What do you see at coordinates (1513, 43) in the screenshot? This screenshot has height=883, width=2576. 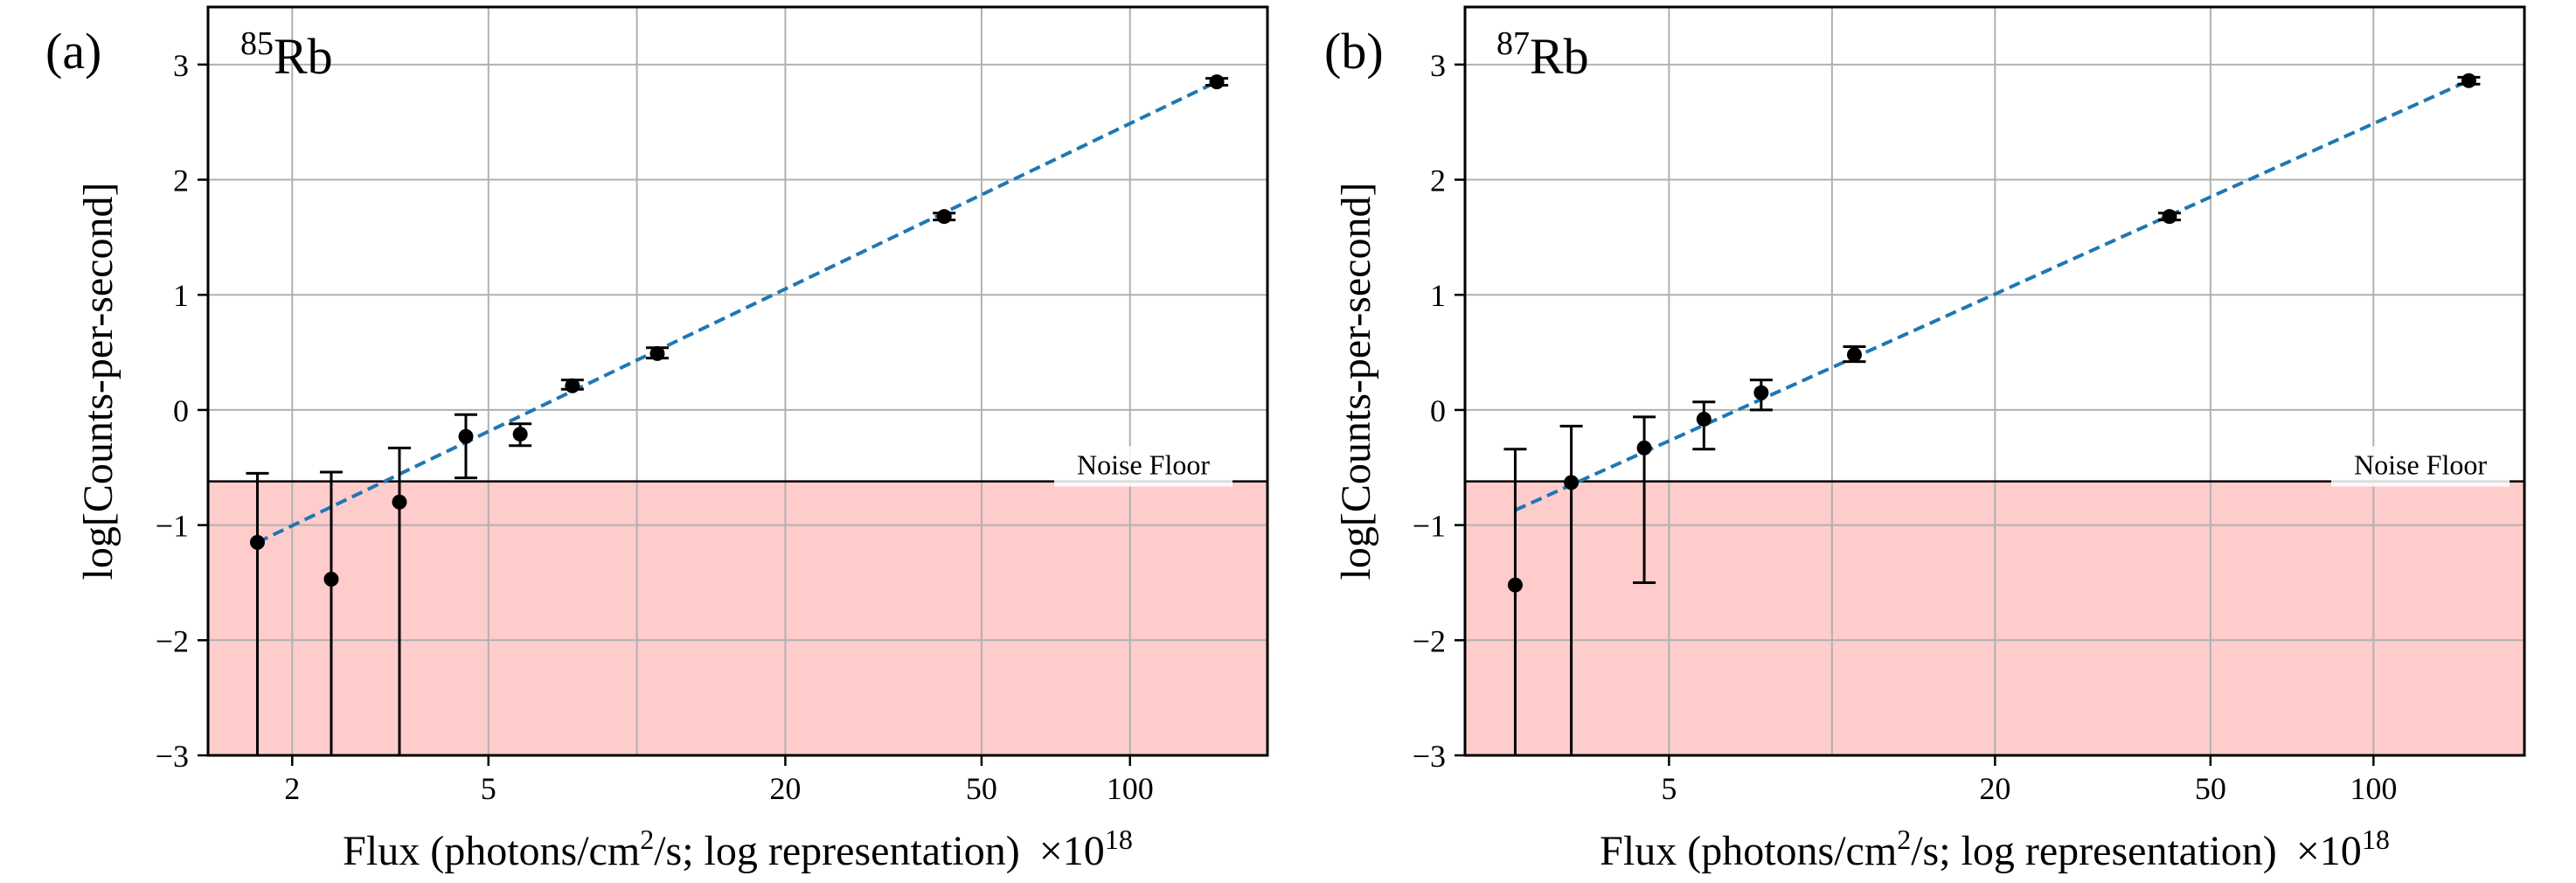 I see `isotope-mass: 87` at bounding box center [1513, 43].